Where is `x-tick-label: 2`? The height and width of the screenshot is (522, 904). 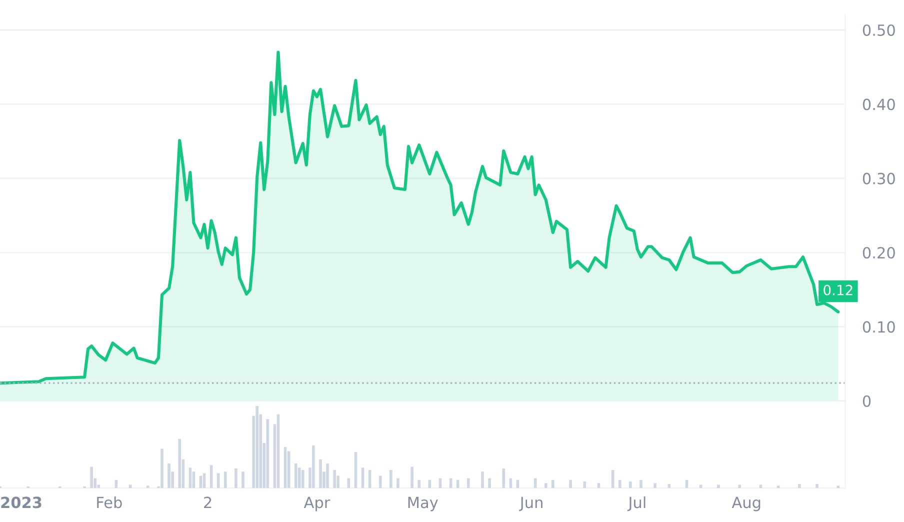
x-tick-label: 2 is located at coordinates (208, 502).